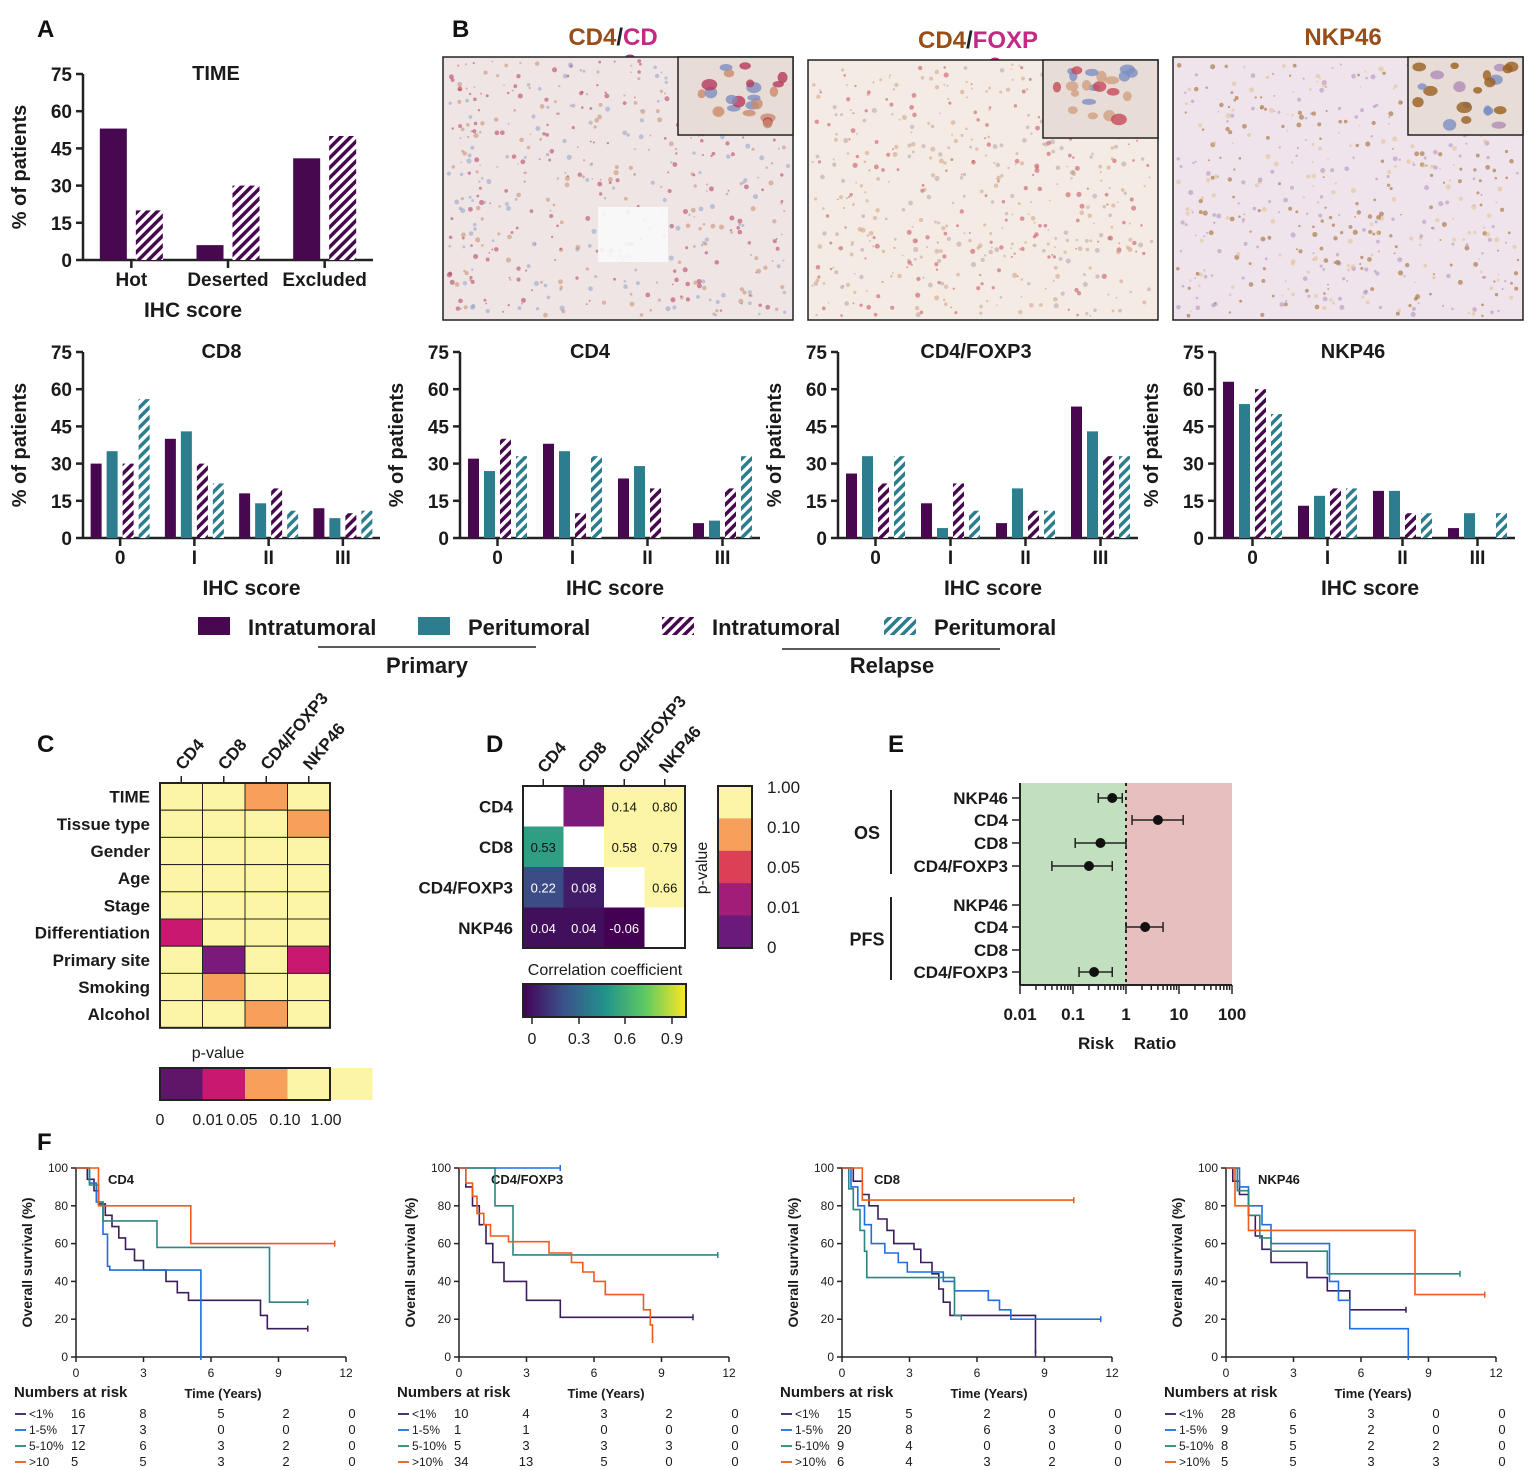 The width and height of the screenshot is (1535, 1470). I want to click on y-tick-label: 45, so click(62, 149).